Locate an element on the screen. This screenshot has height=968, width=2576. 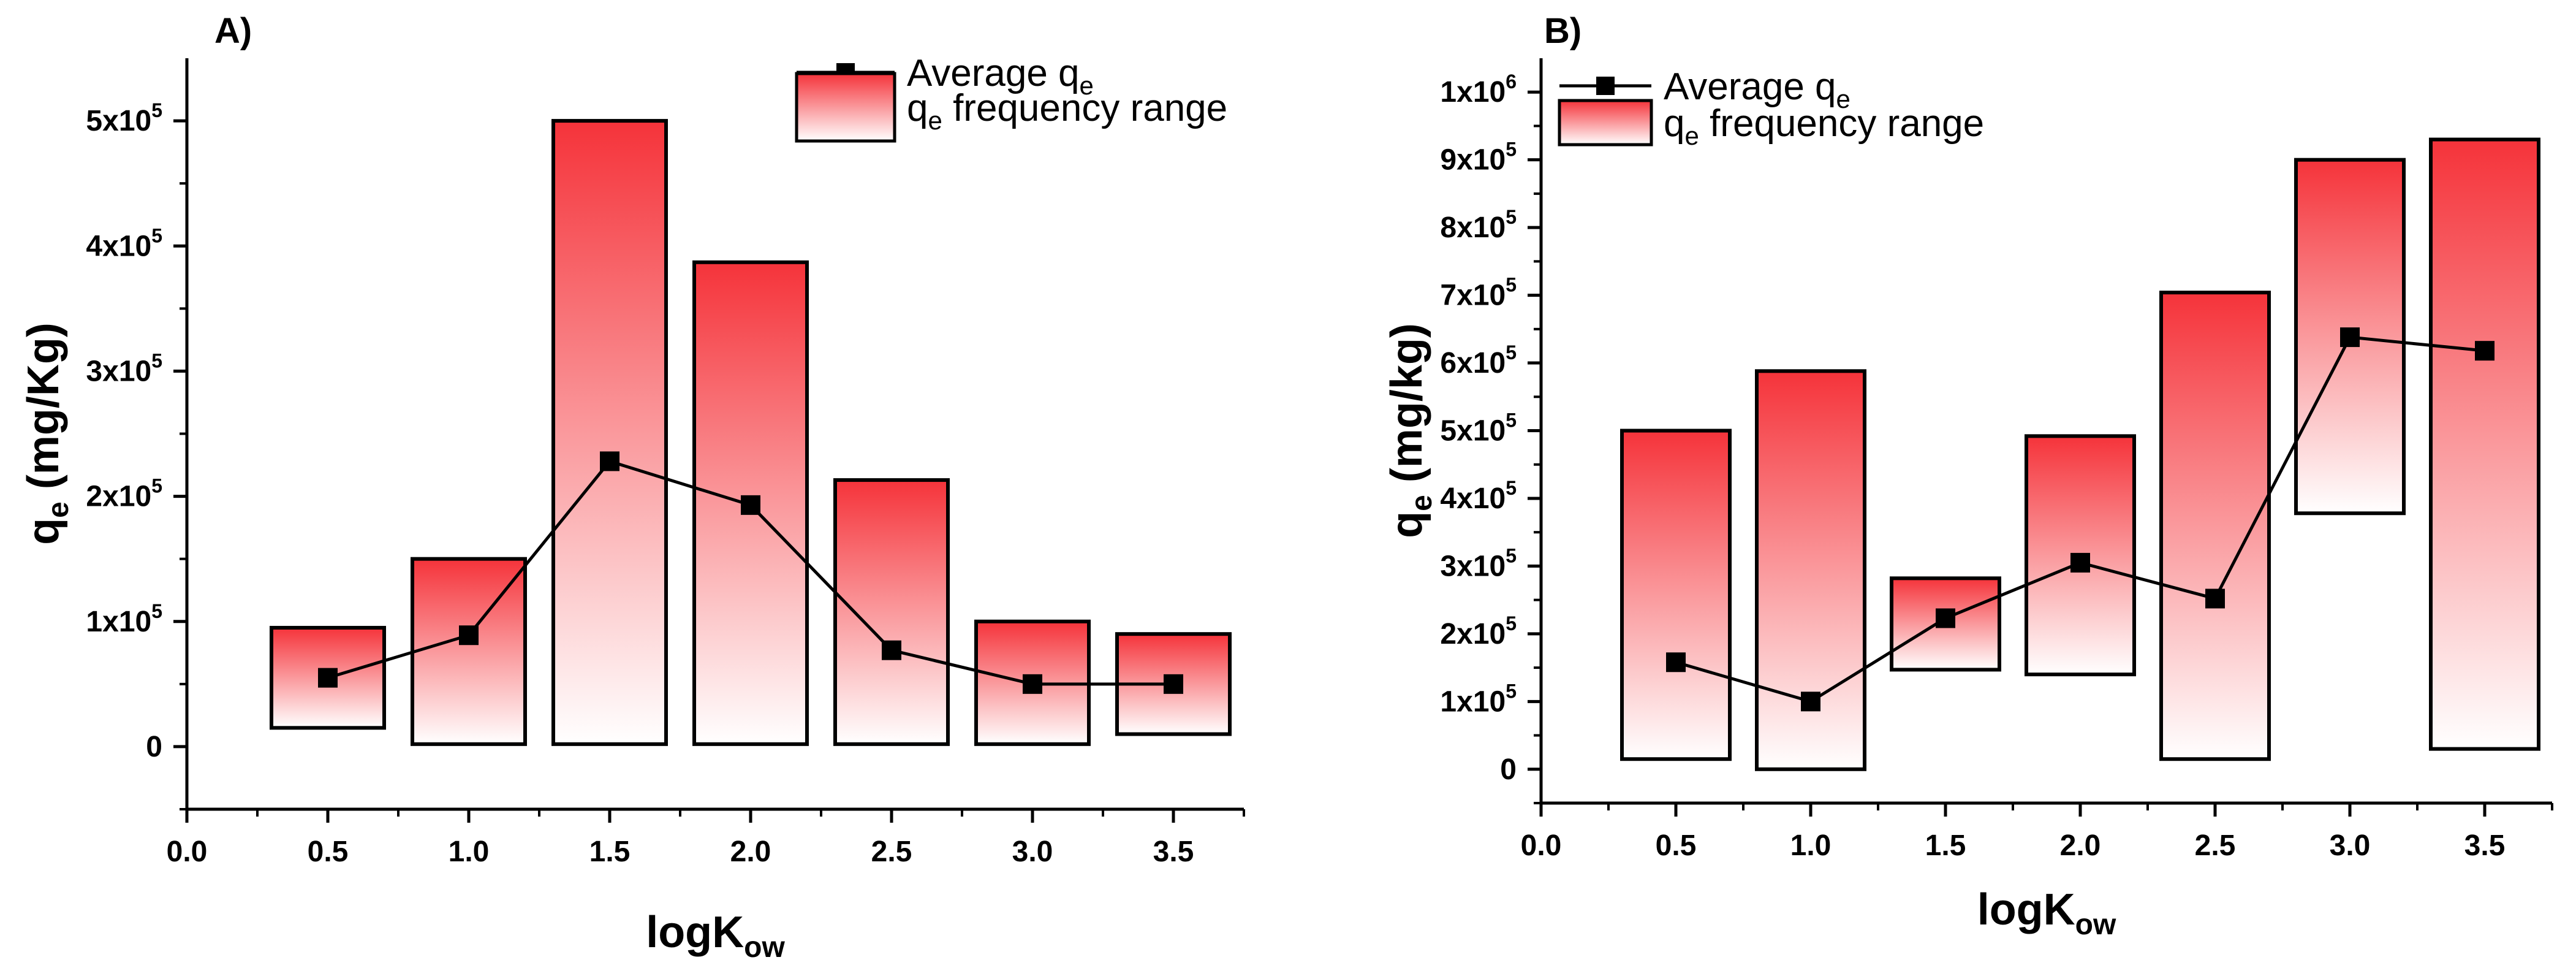
panel-label: A) is located at coordinates (233, 31).